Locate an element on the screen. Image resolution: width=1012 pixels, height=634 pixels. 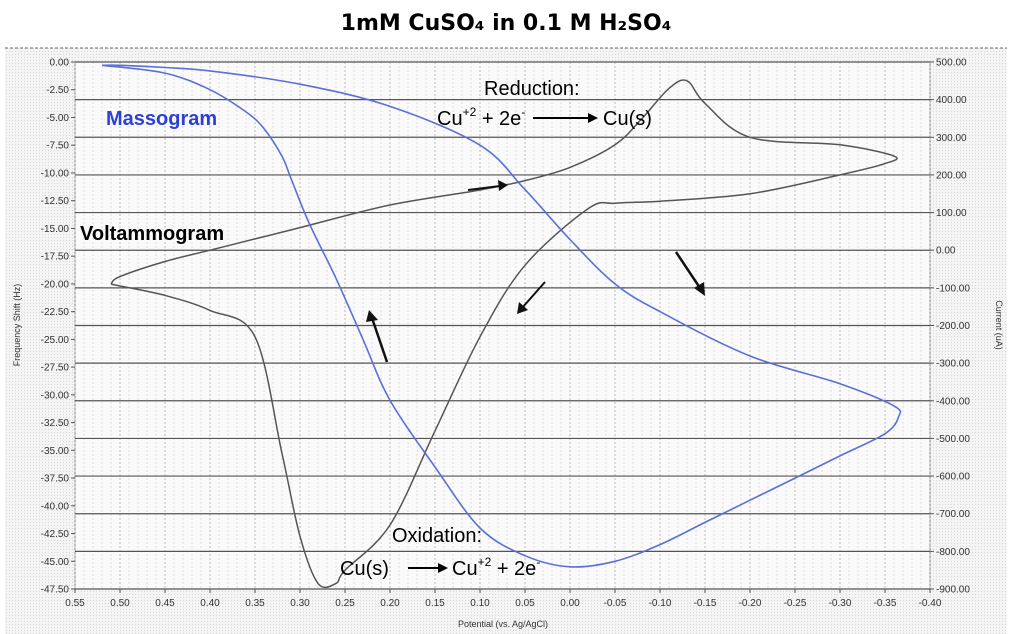
right-tick-label: -600.00 is located at coordinates (953, 477).